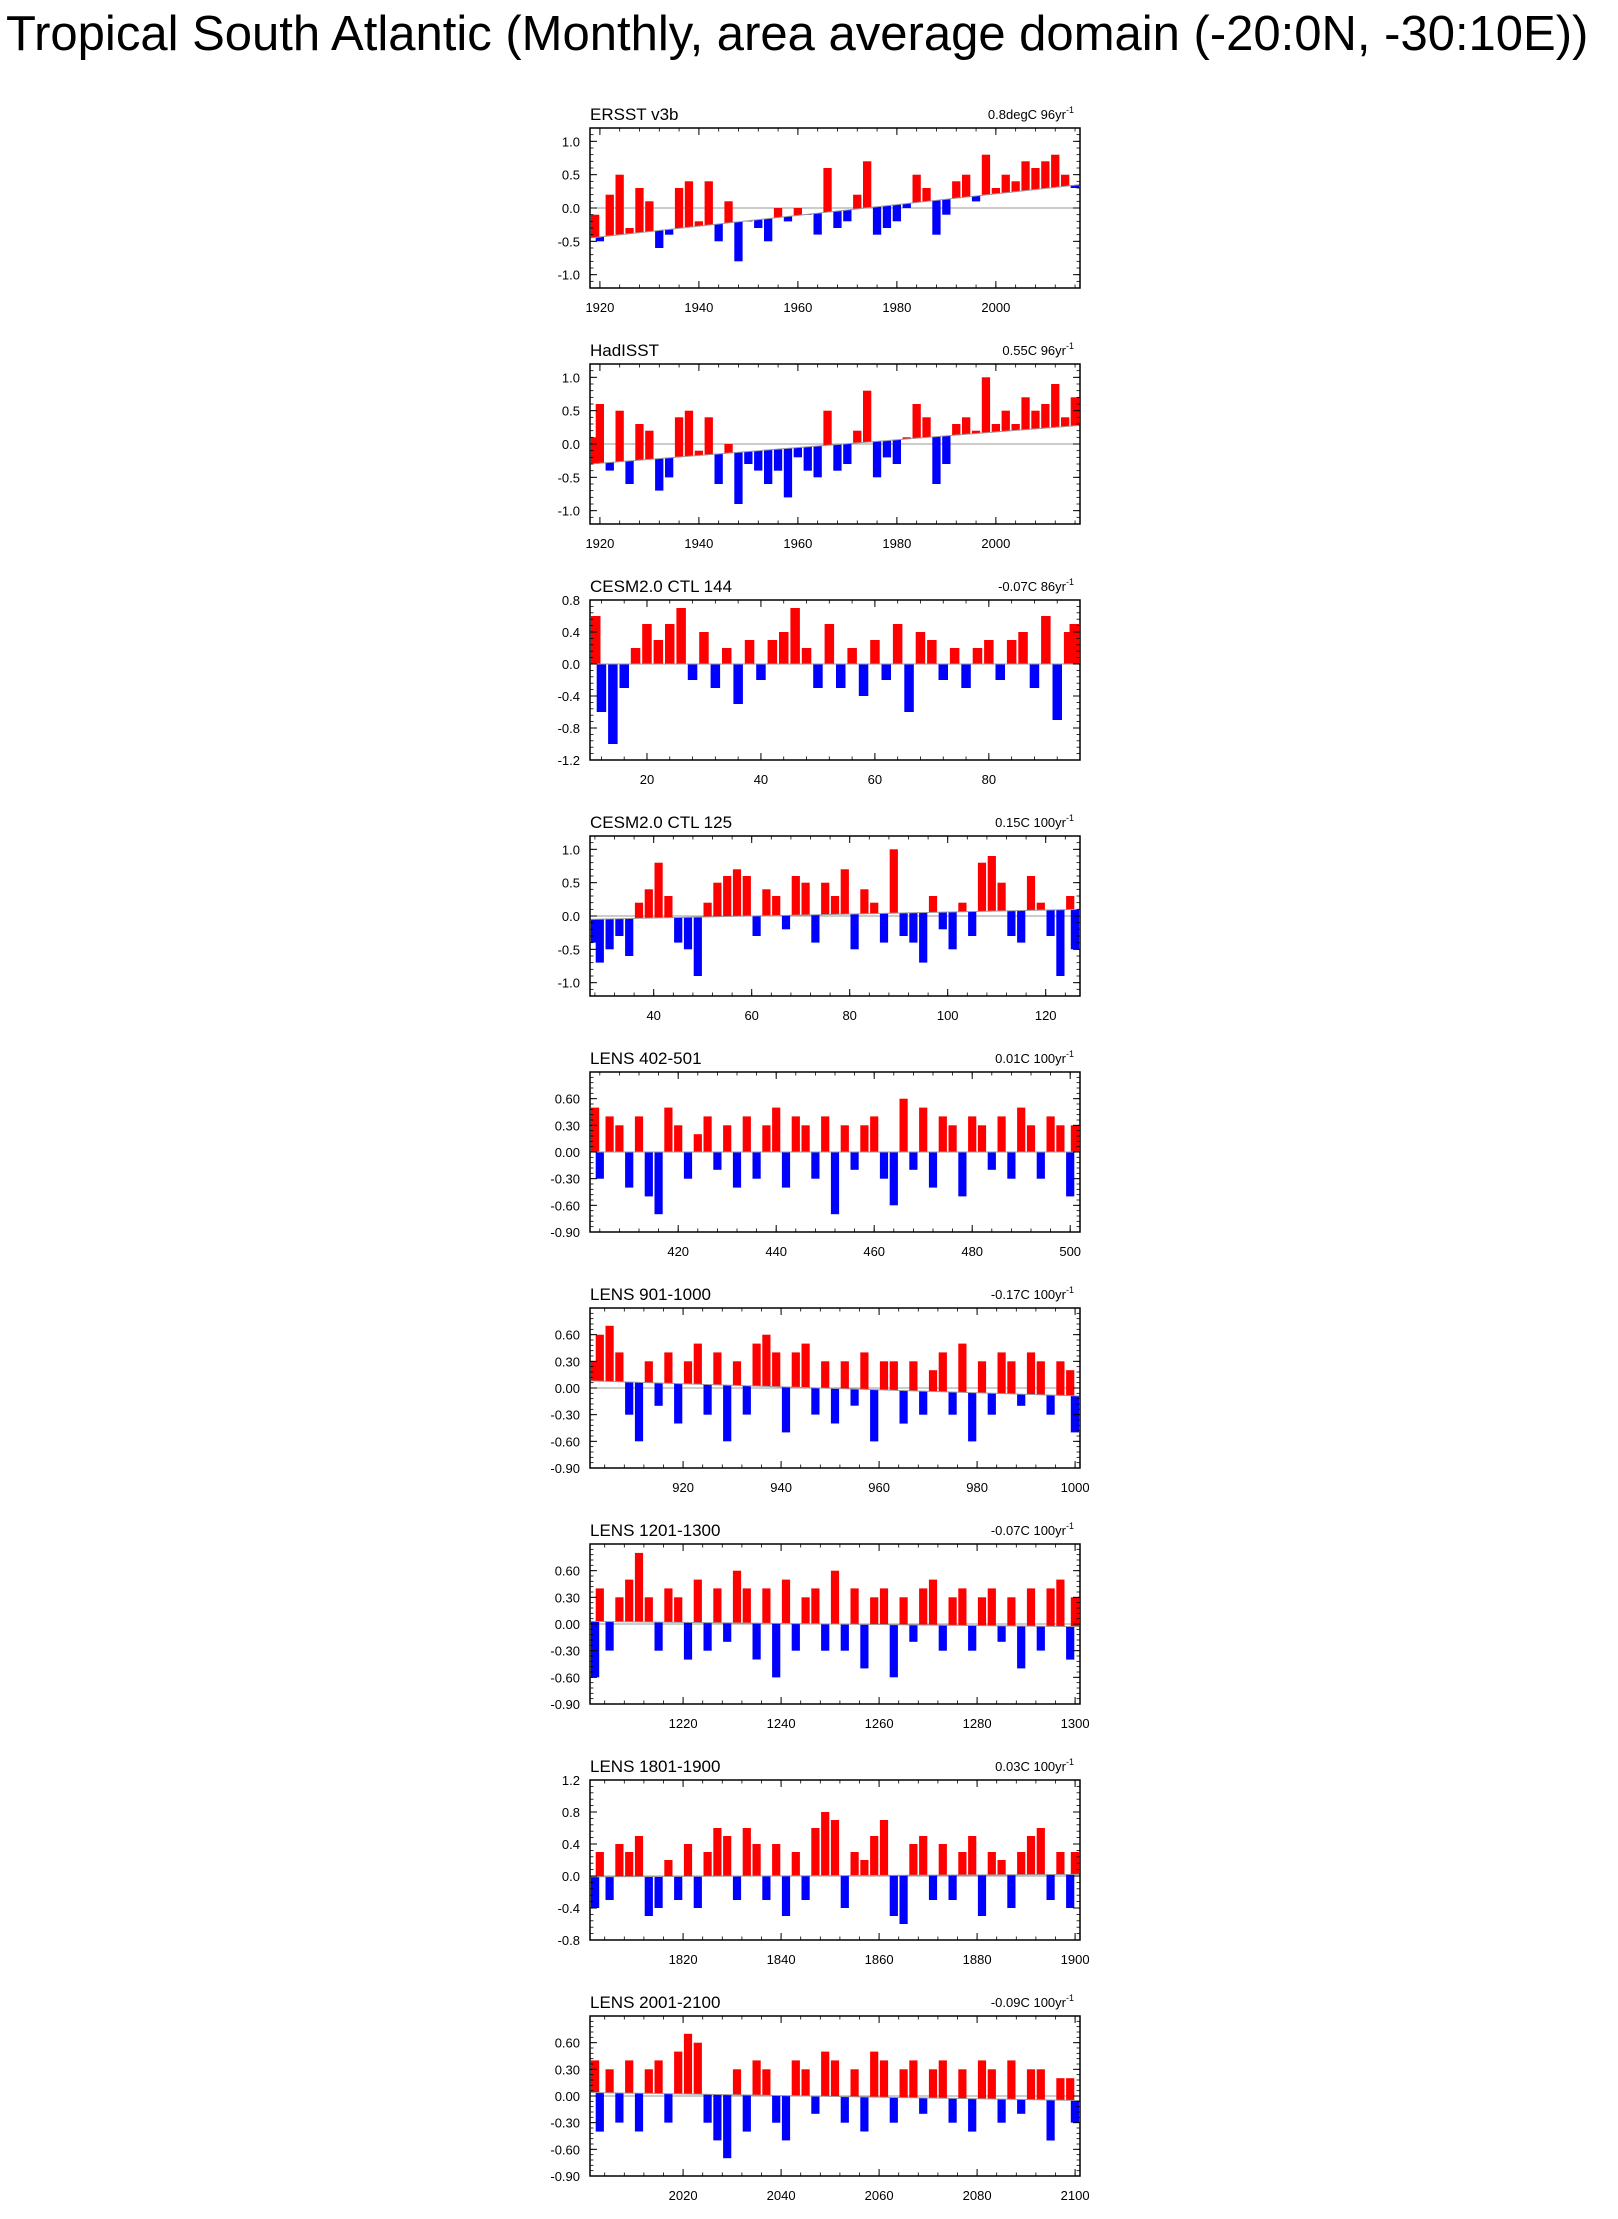 The height and width of the screenshot is (2219, 1618). I want to click on trend-label: 0.03C 100yr-1, so click(1034, 1765).